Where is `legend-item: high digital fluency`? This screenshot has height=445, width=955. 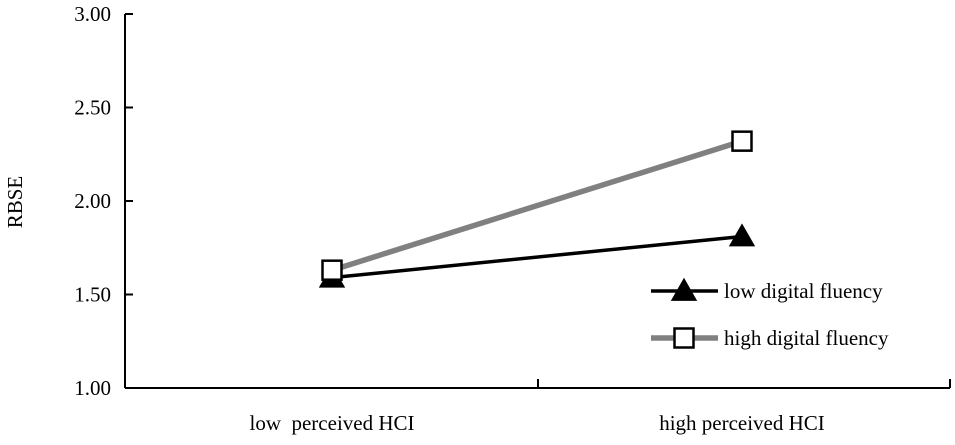 legend-item: high digital fluency is located at coordinates (770, 338).